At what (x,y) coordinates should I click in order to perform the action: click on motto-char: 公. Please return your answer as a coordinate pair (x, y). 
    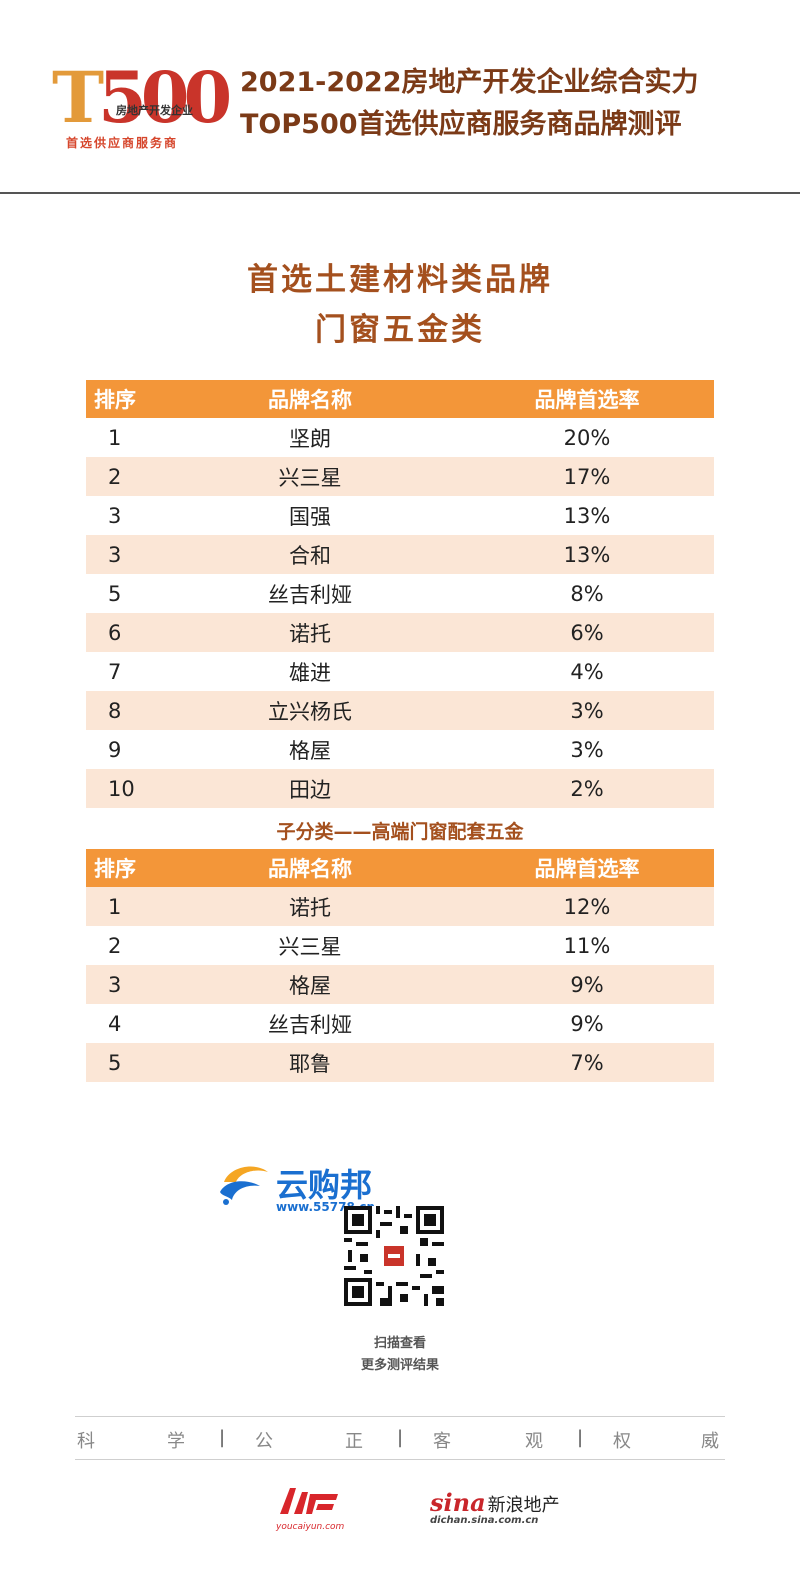
    Looking at the image, I should click on (264, 1441).